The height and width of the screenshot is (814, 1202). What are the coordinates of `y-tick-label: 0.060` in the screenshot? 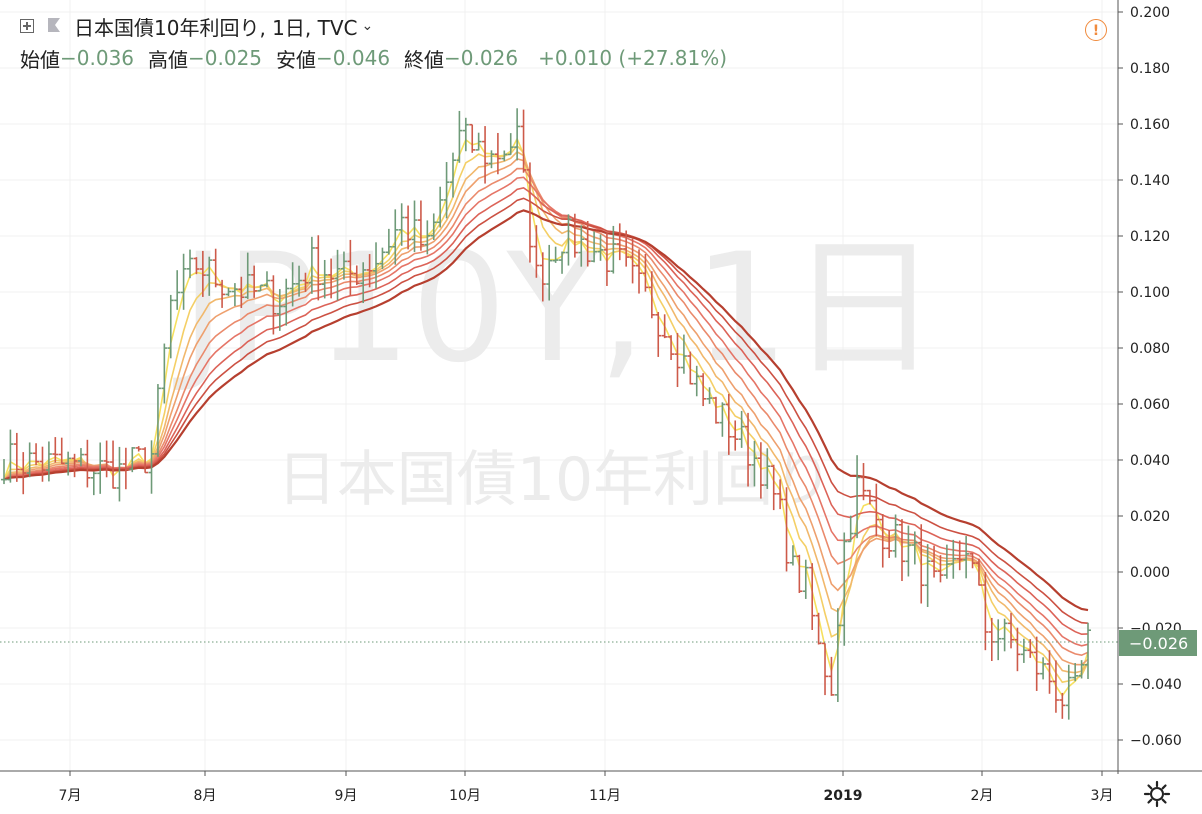 It's located at (1150, 405).